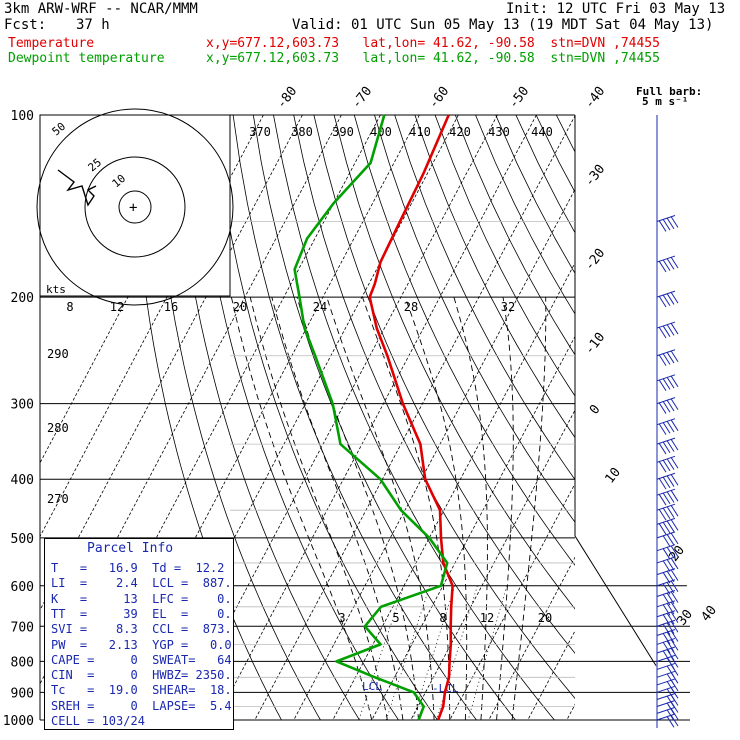 The height and width of the screenshot is (740, 740). I want to click on pressure-tick-label: 500, so click(22, 539).